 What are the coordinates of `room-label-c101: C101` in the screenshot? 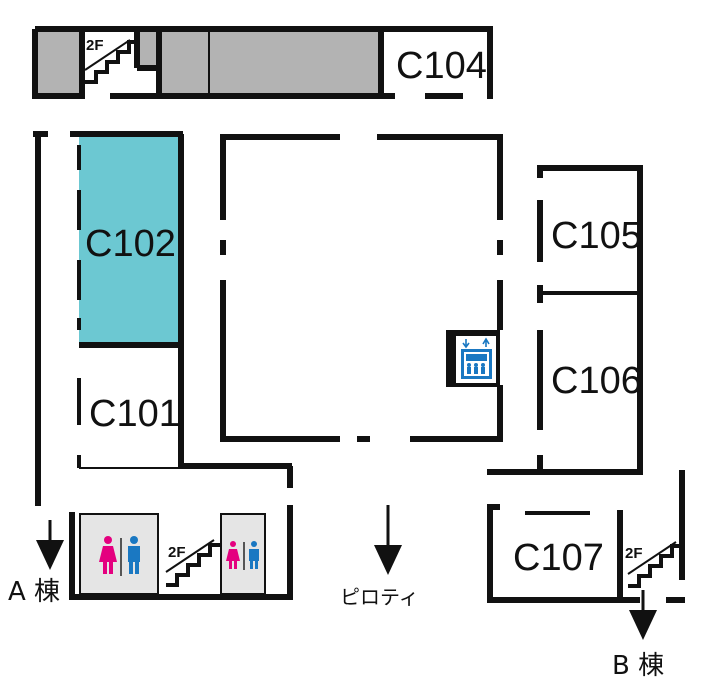 It's located at (134, 414).